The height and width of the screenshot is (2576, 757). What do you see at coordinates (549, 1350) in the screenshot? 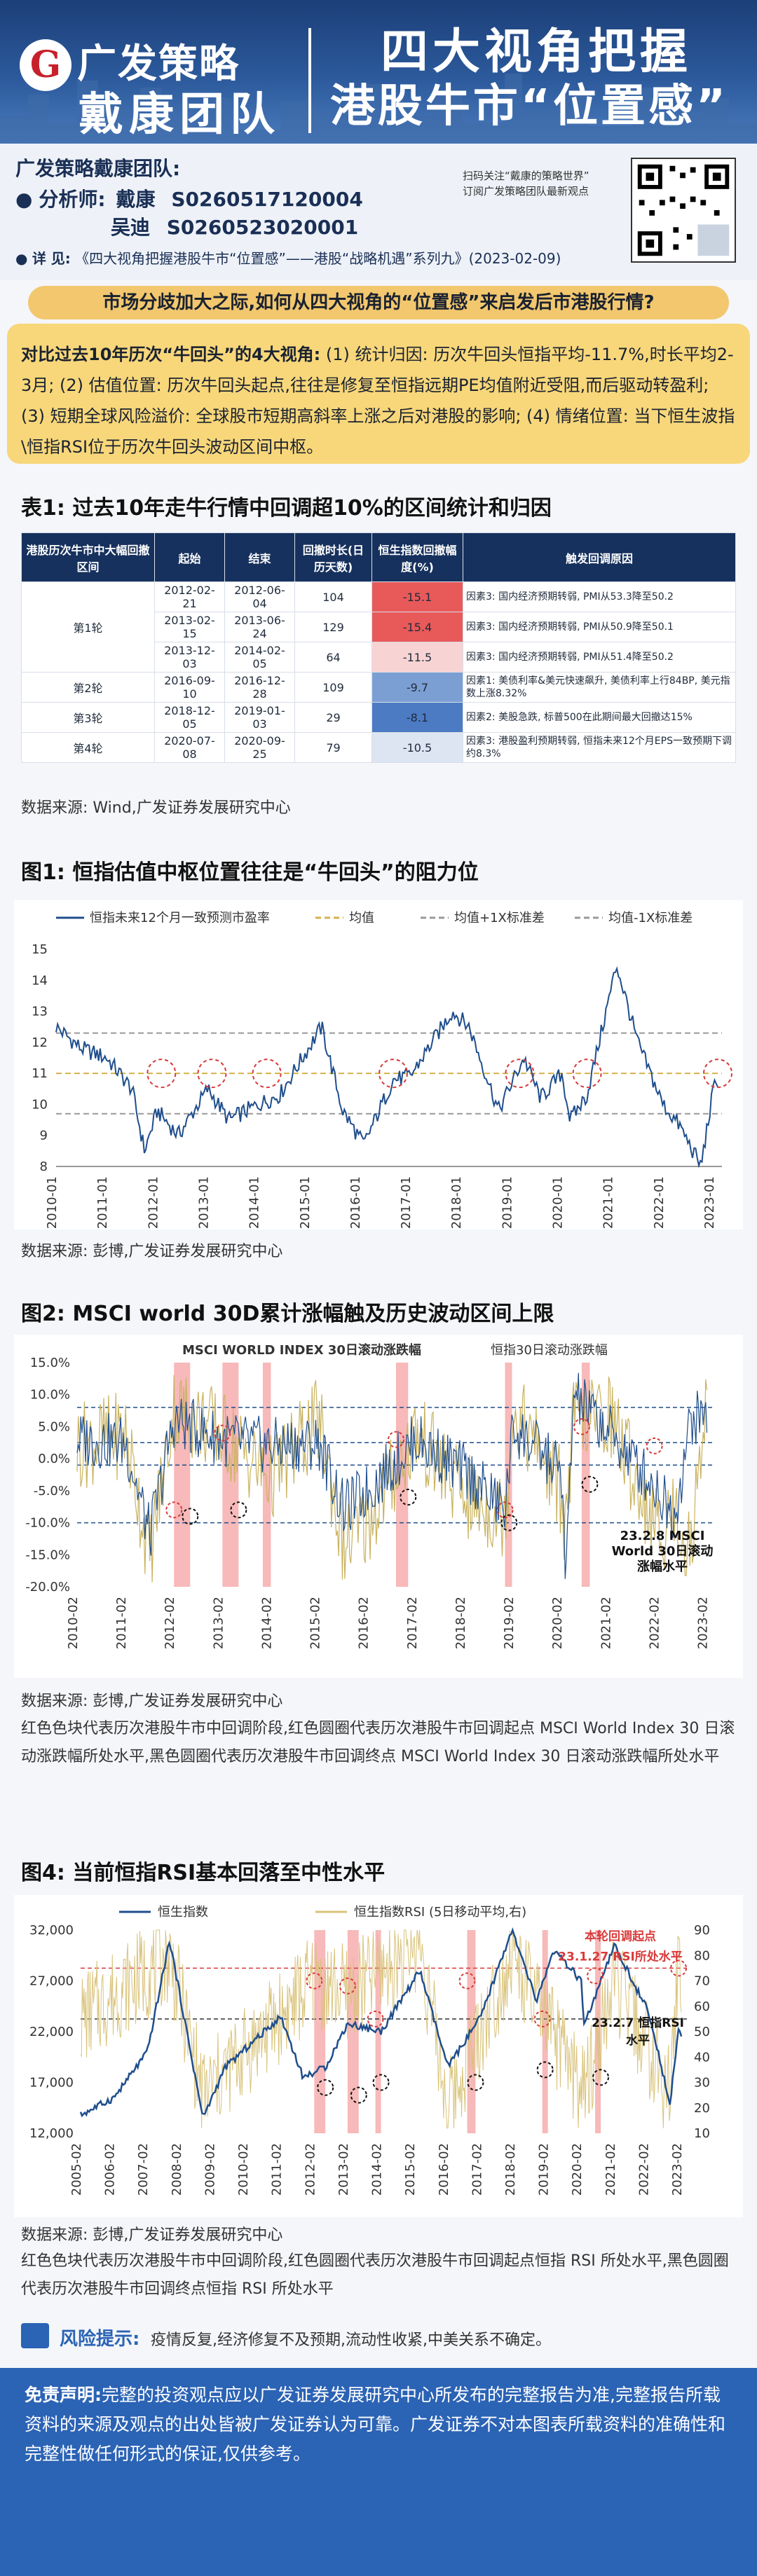
I see `legend-label: 恒指30日滚动涨跌幅` at bounding box center [549, 1350].